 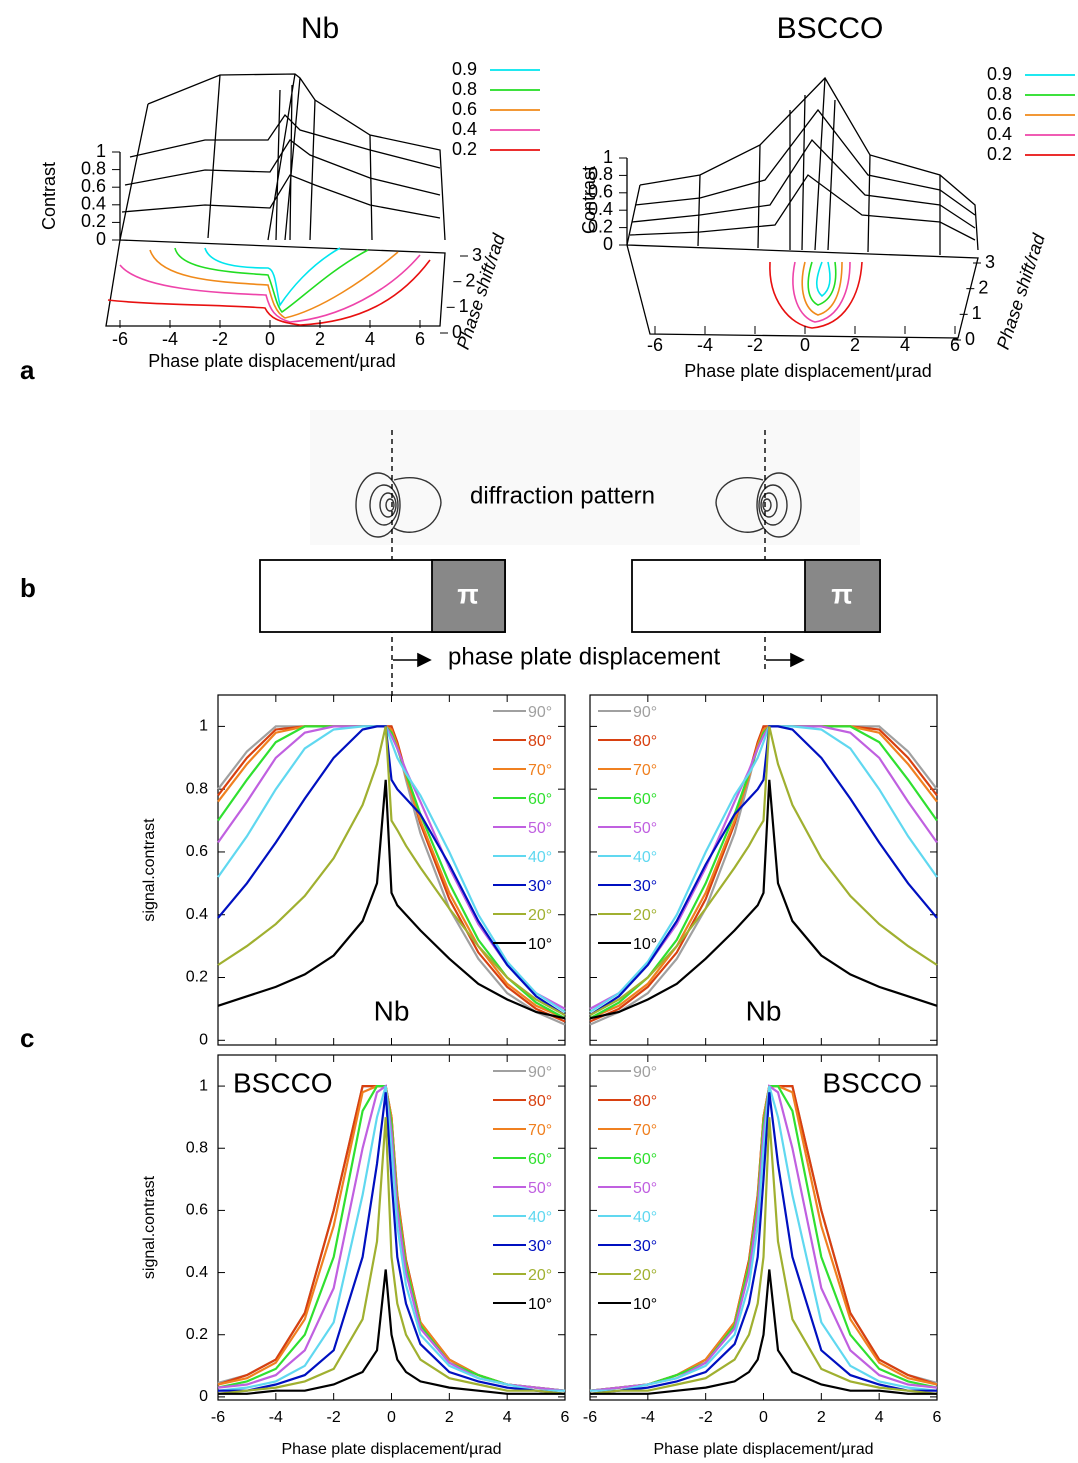 I want to click on legend-label: 70°, so click(x=540, y=1130).